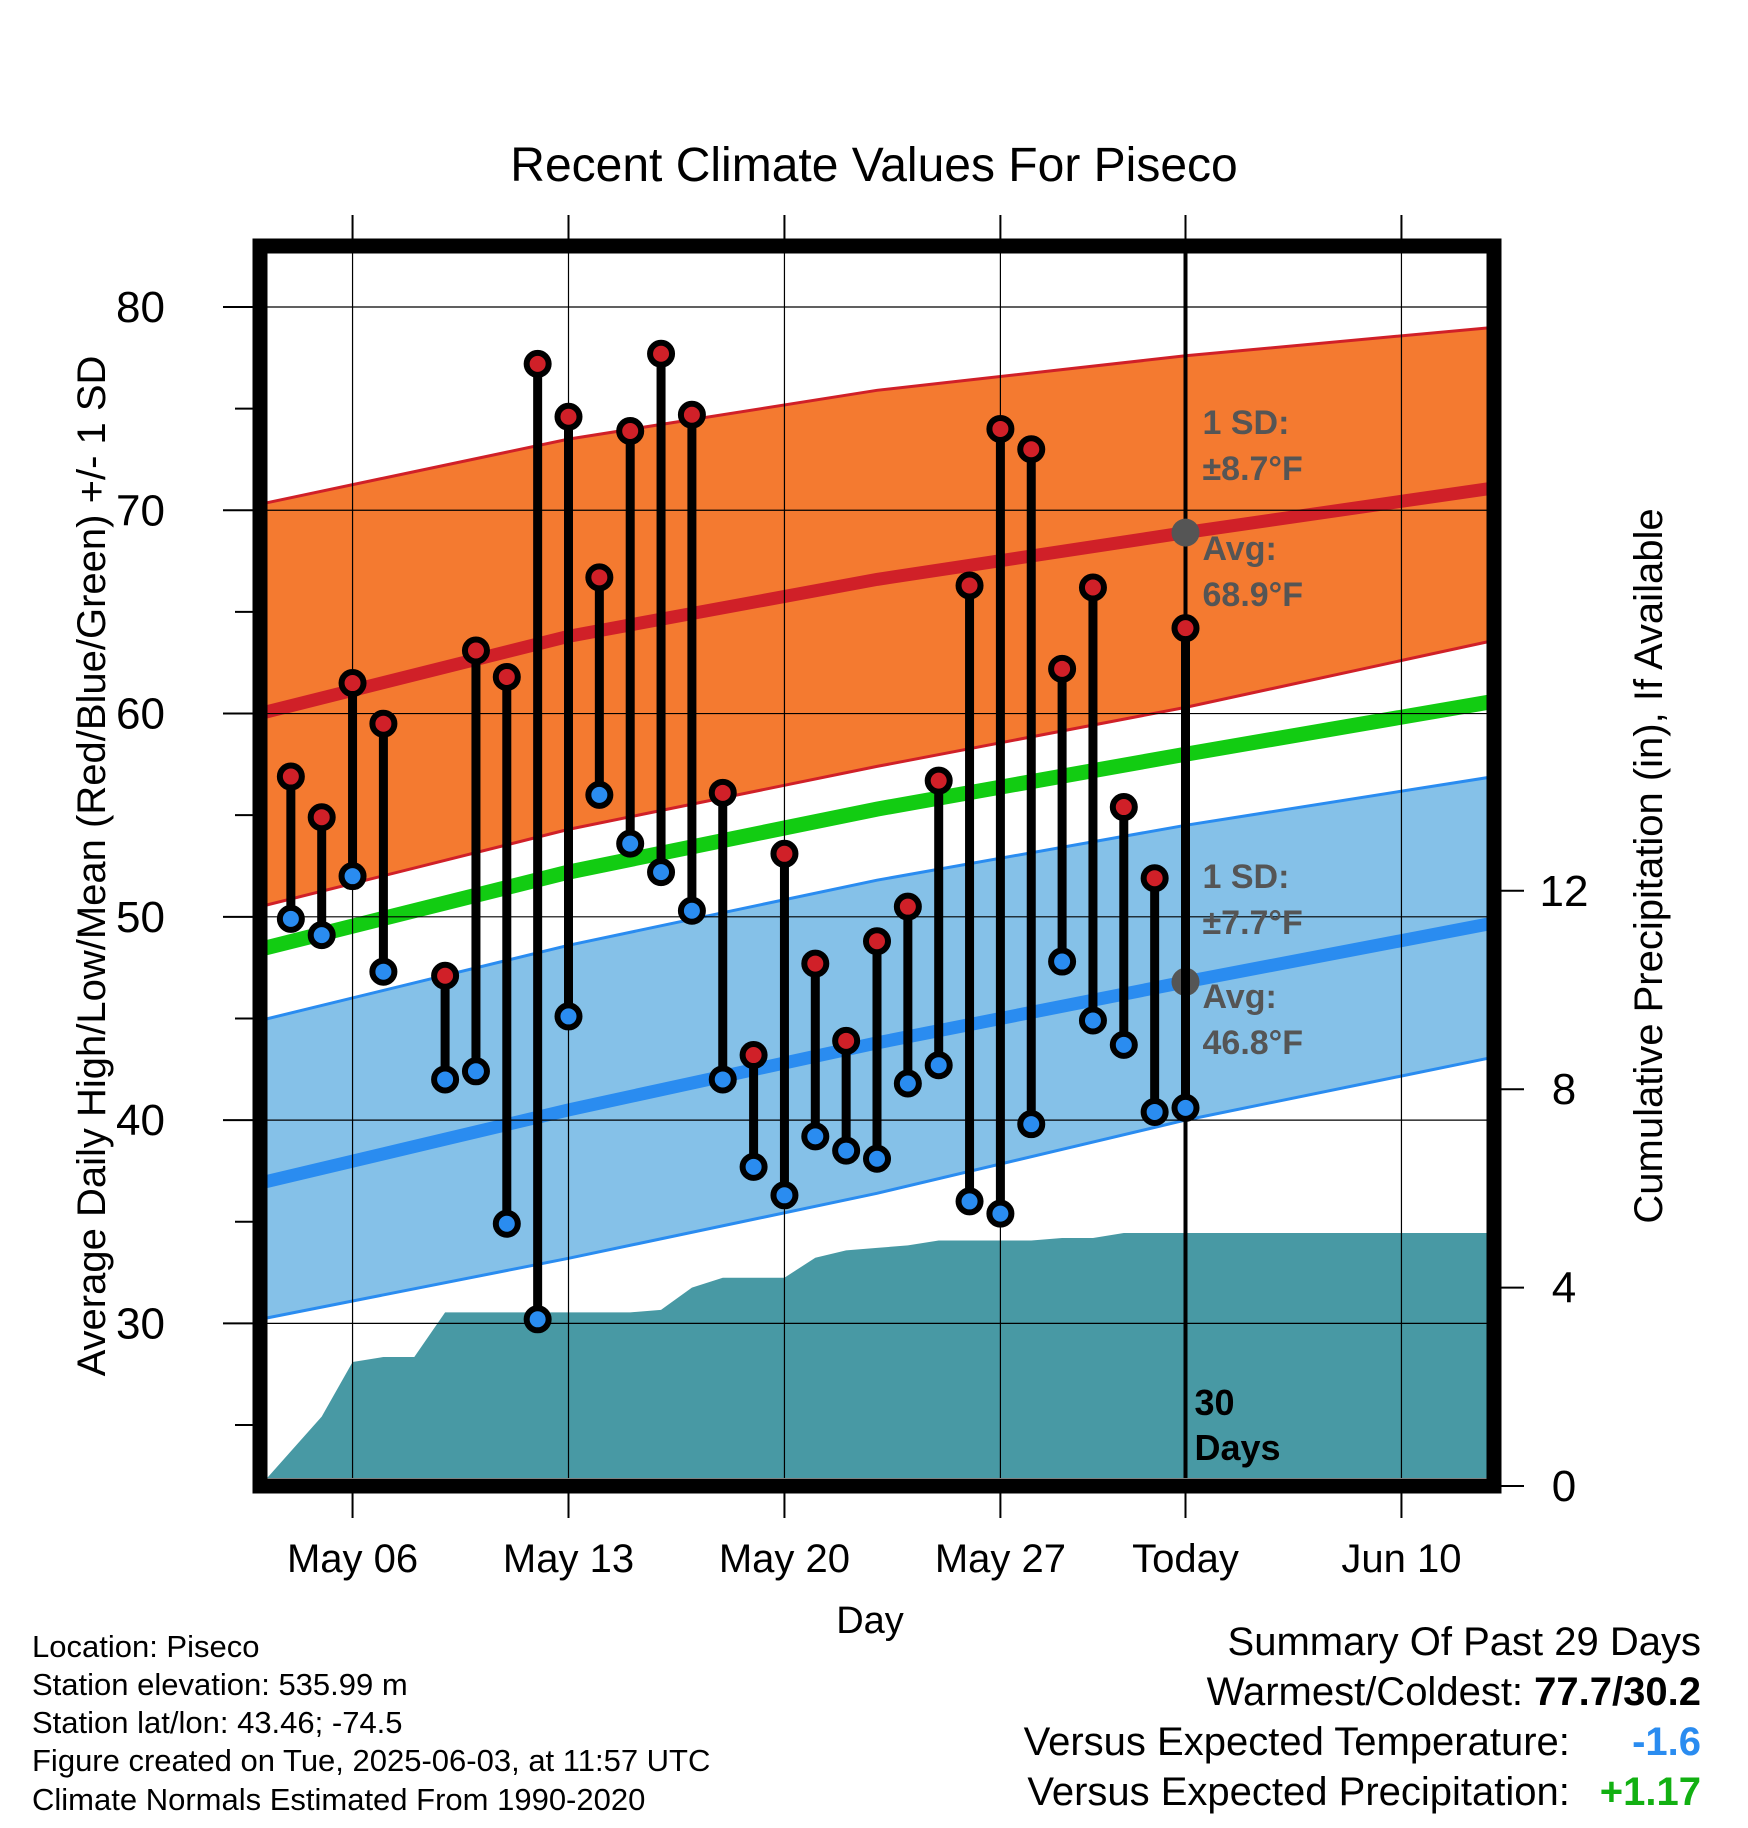 This screenshot has height=1828, width=1748. I want to click on y-tick-label: 50, so click(140, 917).